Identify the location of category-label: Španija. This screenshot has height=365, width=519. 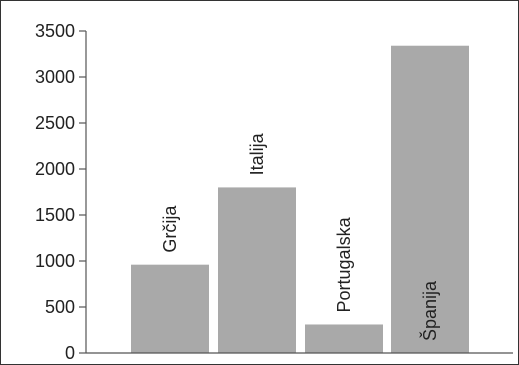
(429, 310).